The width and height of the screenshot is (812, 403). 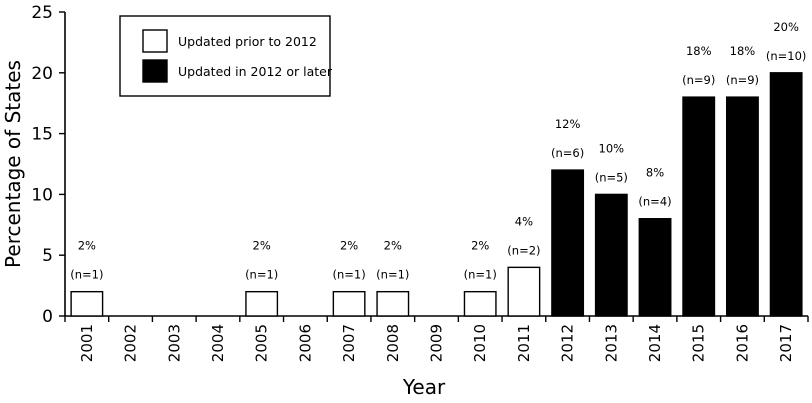 What do you see at coordinates (524, 221) in the screenshot?
I see `data-label-percent: 4%` at bounding box center [524, 221].